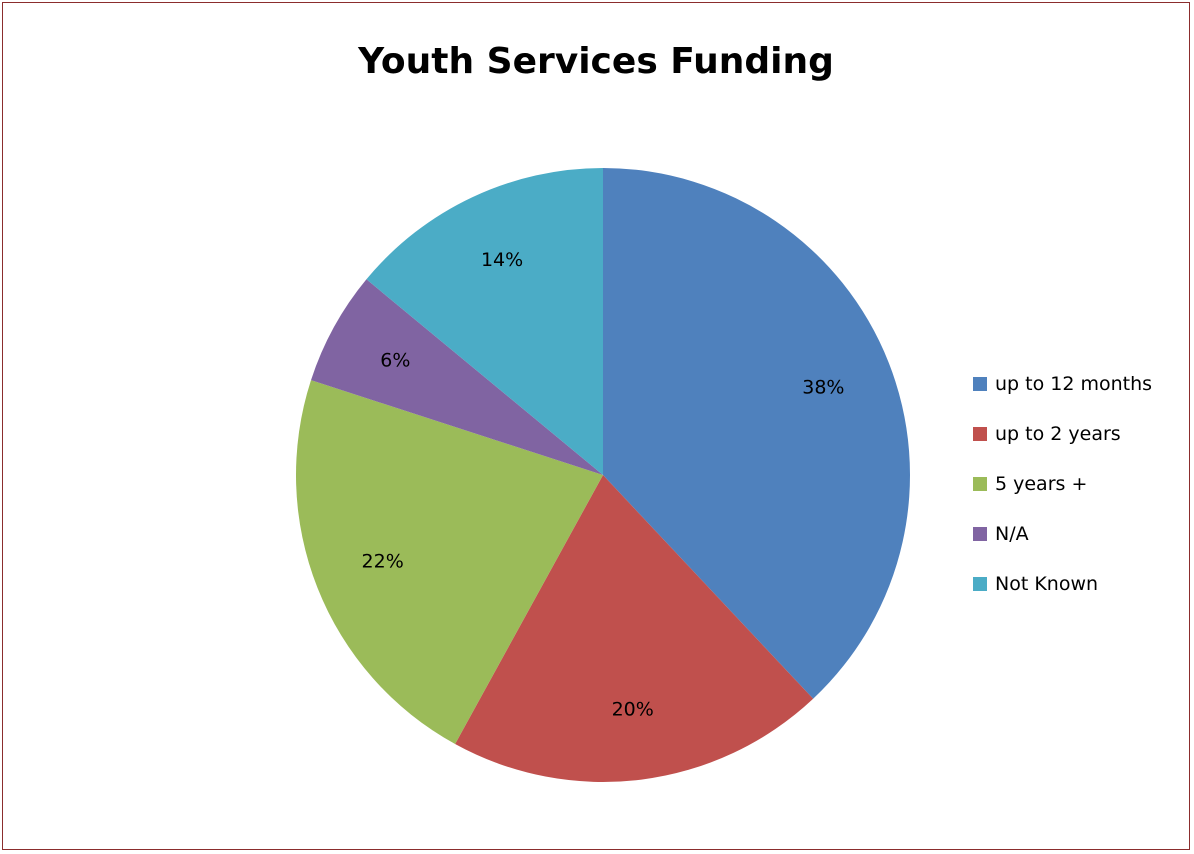  I want to click on pie-data-label: 20%, so click(633, 710).